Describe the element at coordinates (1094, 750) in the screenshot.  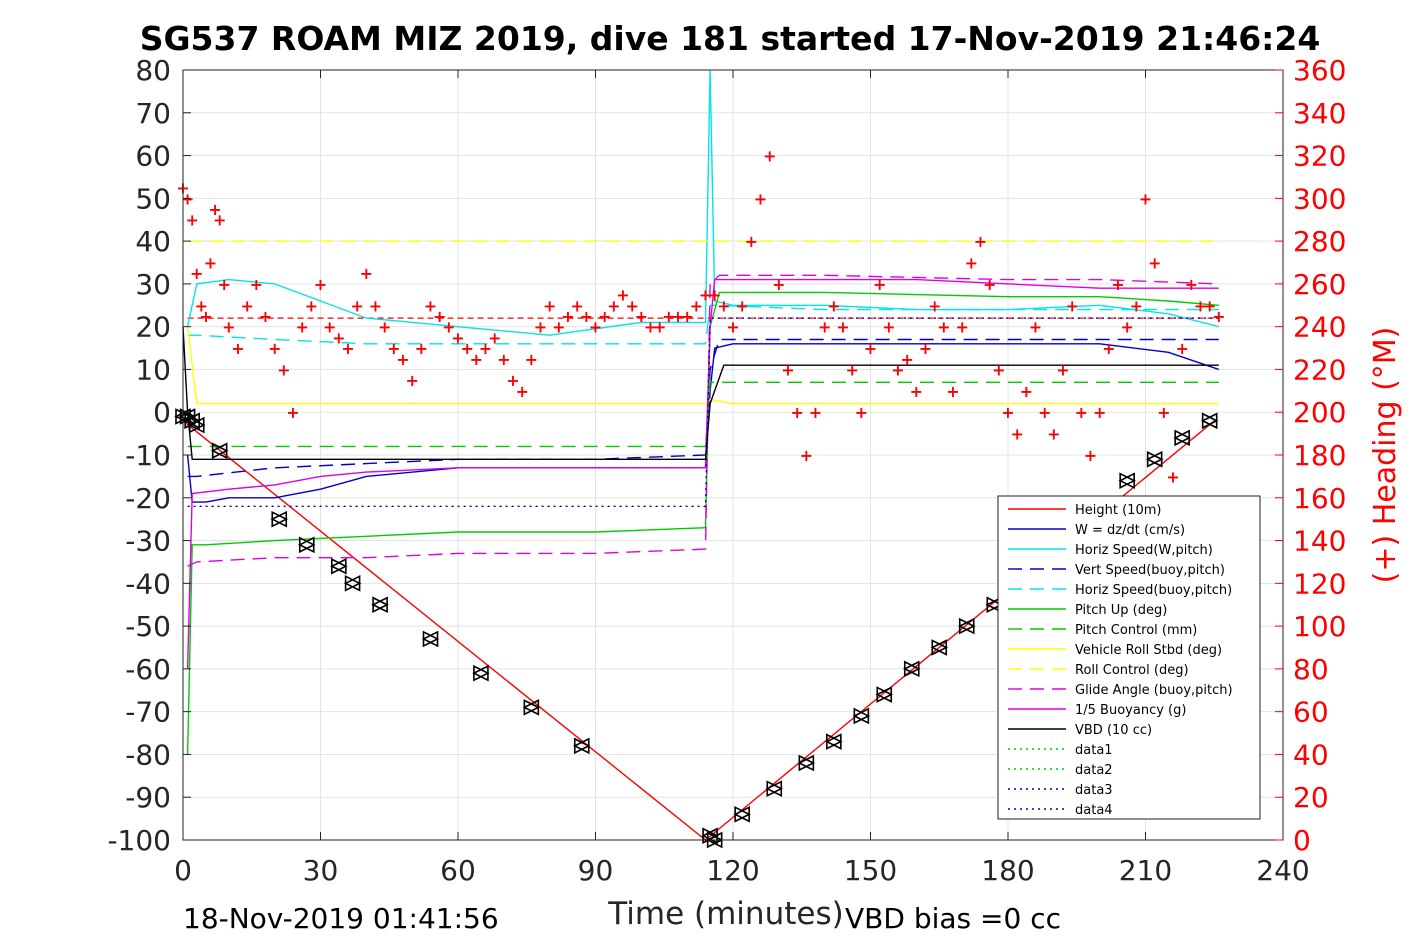
I see `legend-label-12: data1` at that location.